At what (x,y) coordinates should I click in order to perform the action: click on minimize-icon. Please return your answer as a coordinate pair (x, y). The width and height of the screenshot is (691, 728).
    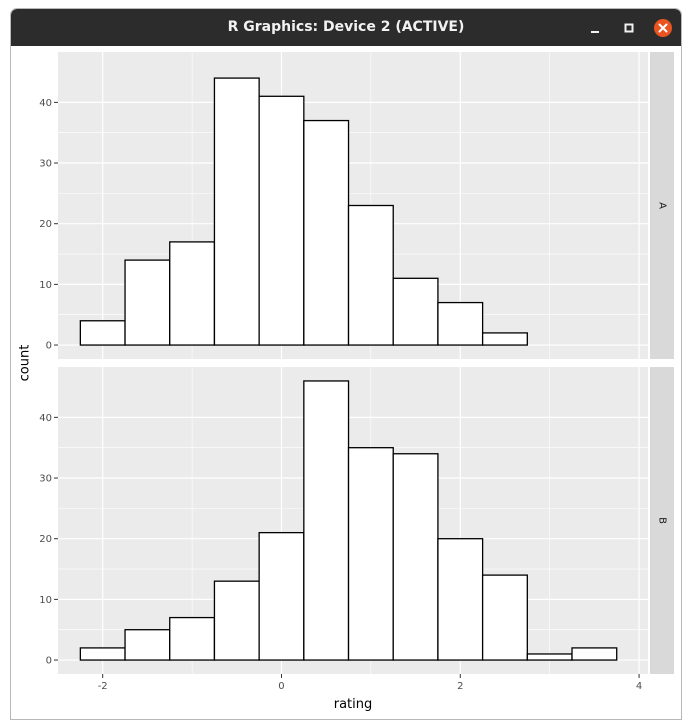
    Looking at the image, I should click on (595, 32).